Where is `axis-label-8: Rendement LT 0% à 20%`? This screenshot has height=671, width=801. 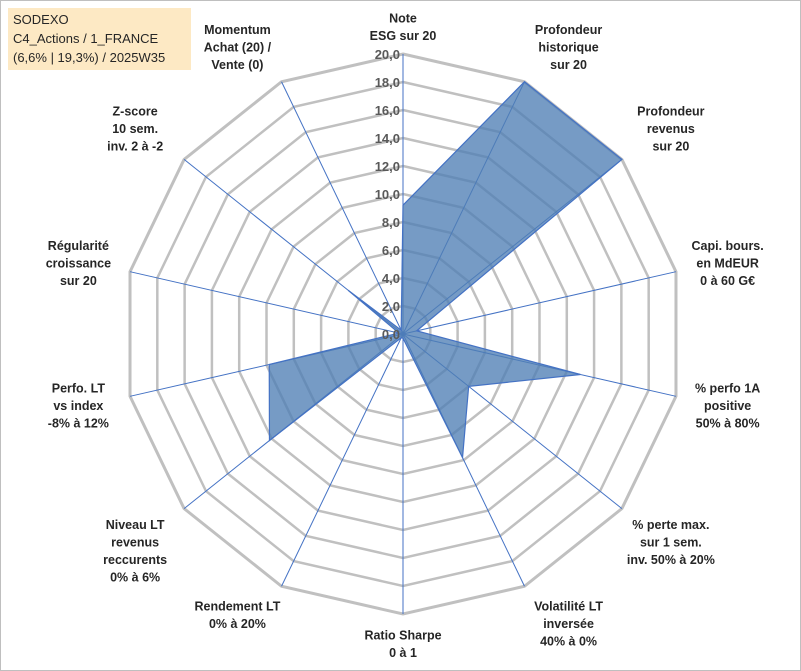 axis-label-8: Rendement LT 0% à 20% is located at coordinates (237, 615).